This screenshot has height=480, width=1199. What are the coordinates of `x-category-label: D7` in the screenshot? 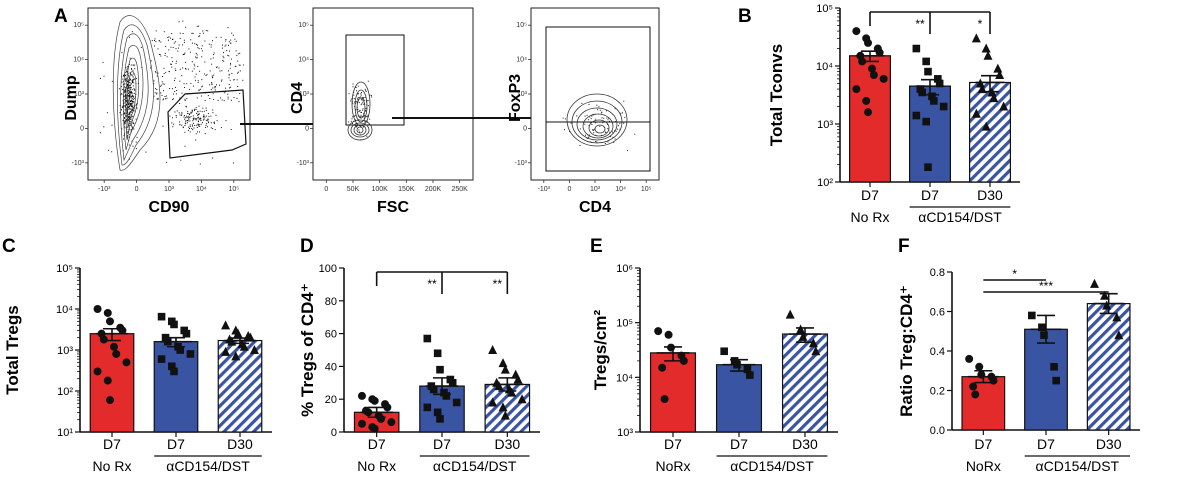 It's located at (870, 195).